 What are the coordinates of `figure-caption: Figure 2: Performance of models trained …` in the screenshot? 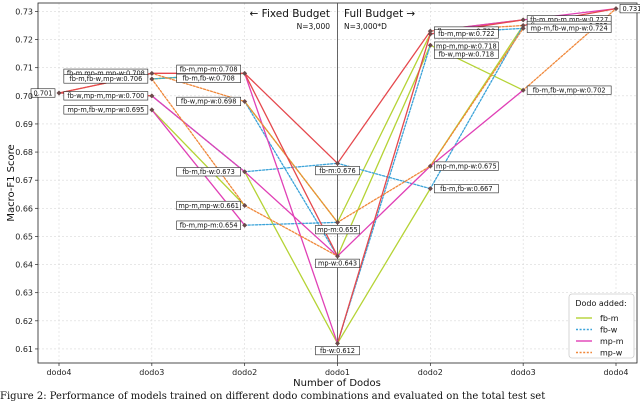 It's located at (273, 396).